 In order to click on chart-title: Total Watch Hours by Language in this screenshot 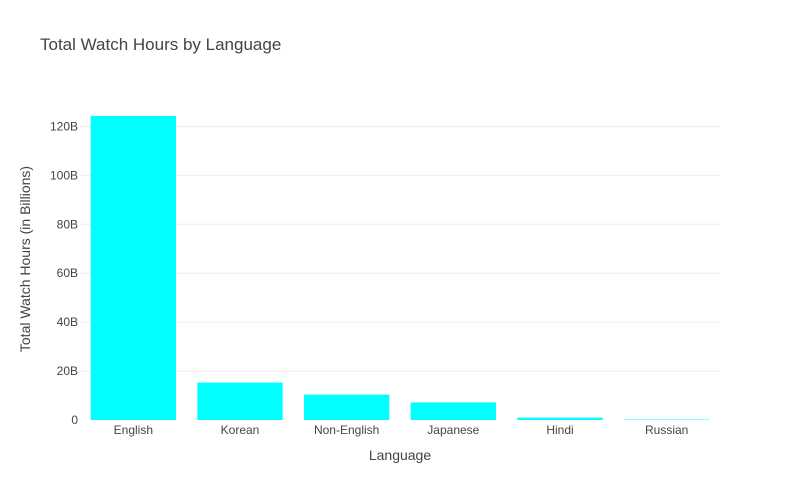, I will do `click(160, 44)`.